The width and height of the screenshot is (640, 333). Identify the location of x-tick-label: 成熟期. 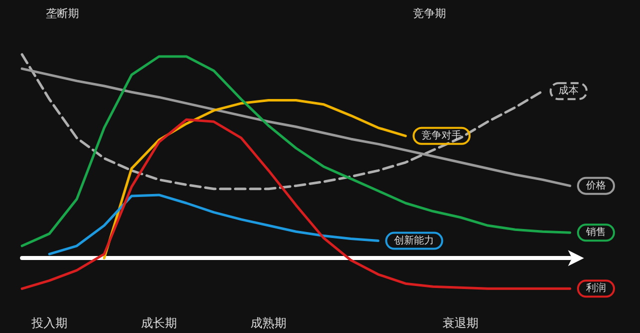
(268, 323).